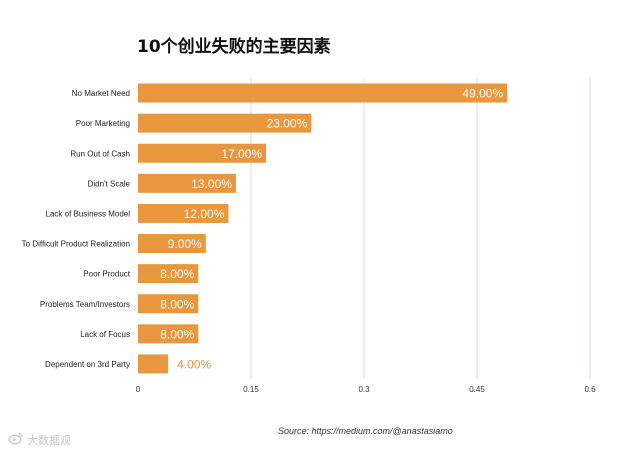  Describe the element at coordinates (287, 124) in the screenshot. I see `data-label: 23.00%` at that location.